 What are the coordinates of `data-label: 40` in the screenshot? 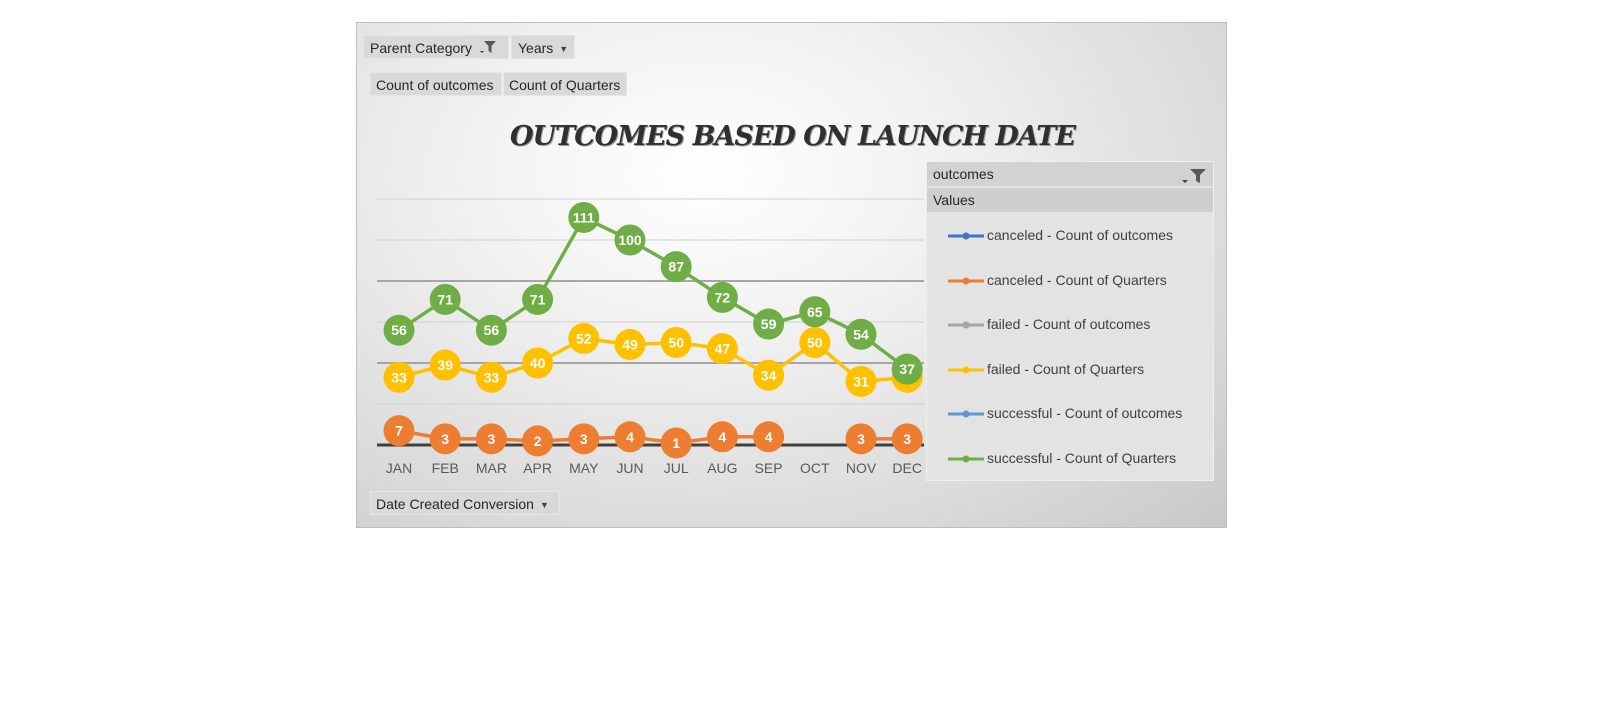 It's located at (538, 363).